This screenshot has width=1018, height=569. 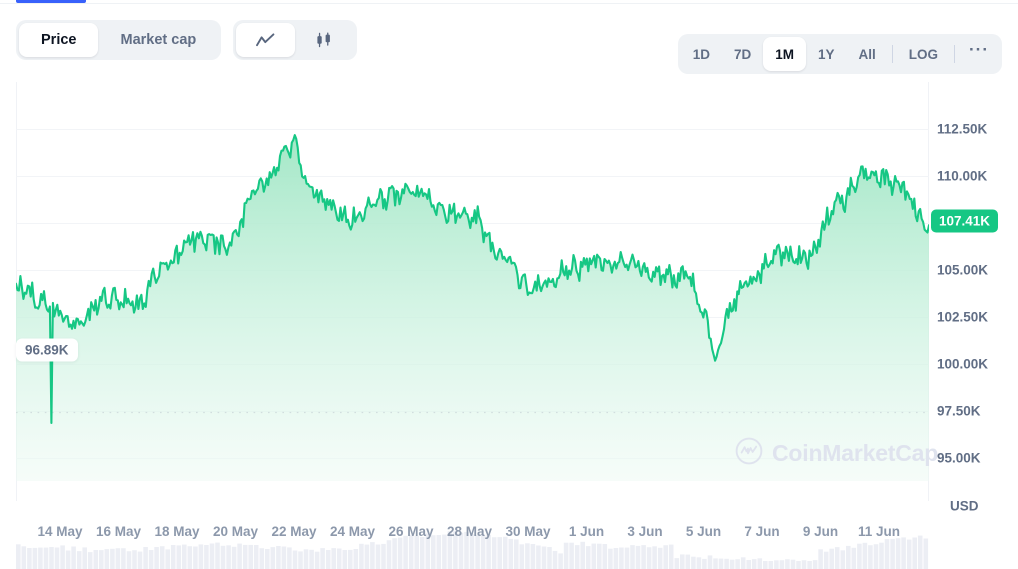 What do you see at coordinates (820, 531) in the screenshot?
I see `x-axis-label: 9 Jun` at bounding box center [820, 531].